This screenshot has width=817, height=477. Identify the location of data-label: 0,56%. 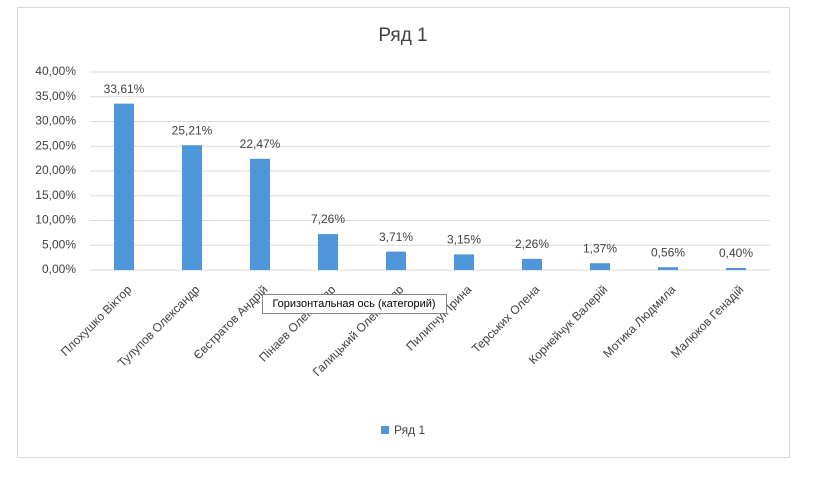
(668, 252).